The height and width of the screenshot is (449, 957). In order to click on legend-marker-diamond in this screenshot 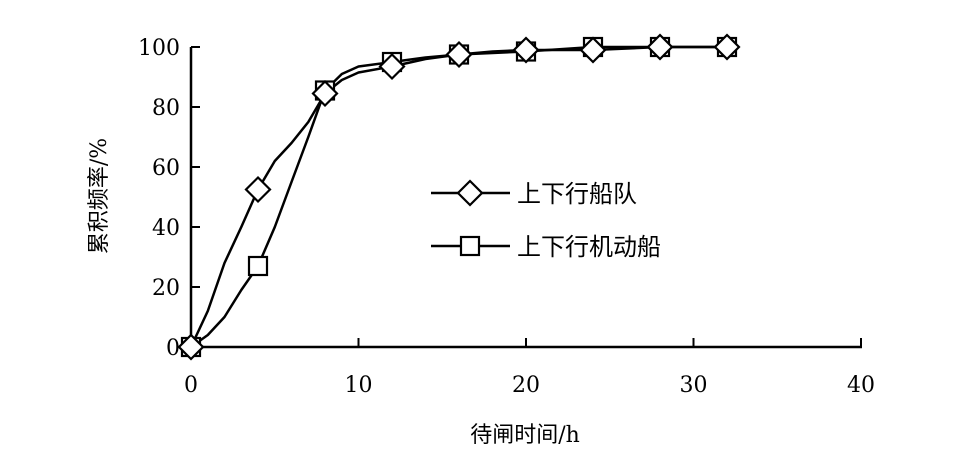, I will do `click(470, 193)`.